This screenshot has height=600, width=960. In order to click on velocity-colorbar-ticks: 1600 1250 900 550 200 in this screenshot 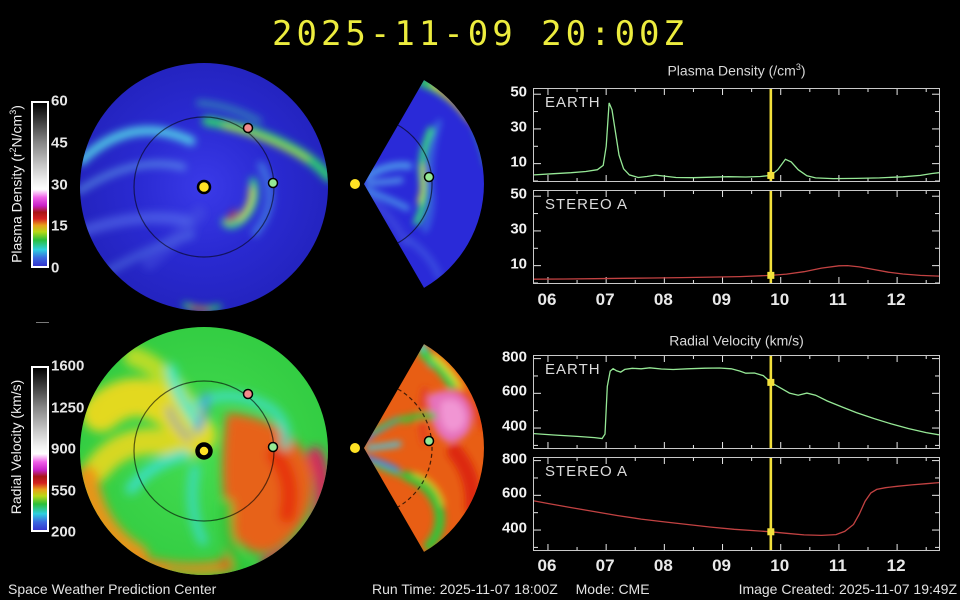, I will do `click(72, 449)`.